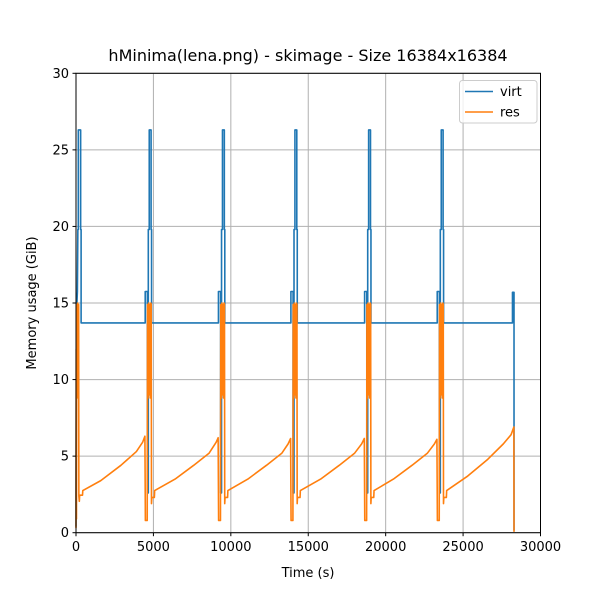 The width and height of the screenshot is (600, 600). I want to click on legend-label-res: res, so click(510, 113).